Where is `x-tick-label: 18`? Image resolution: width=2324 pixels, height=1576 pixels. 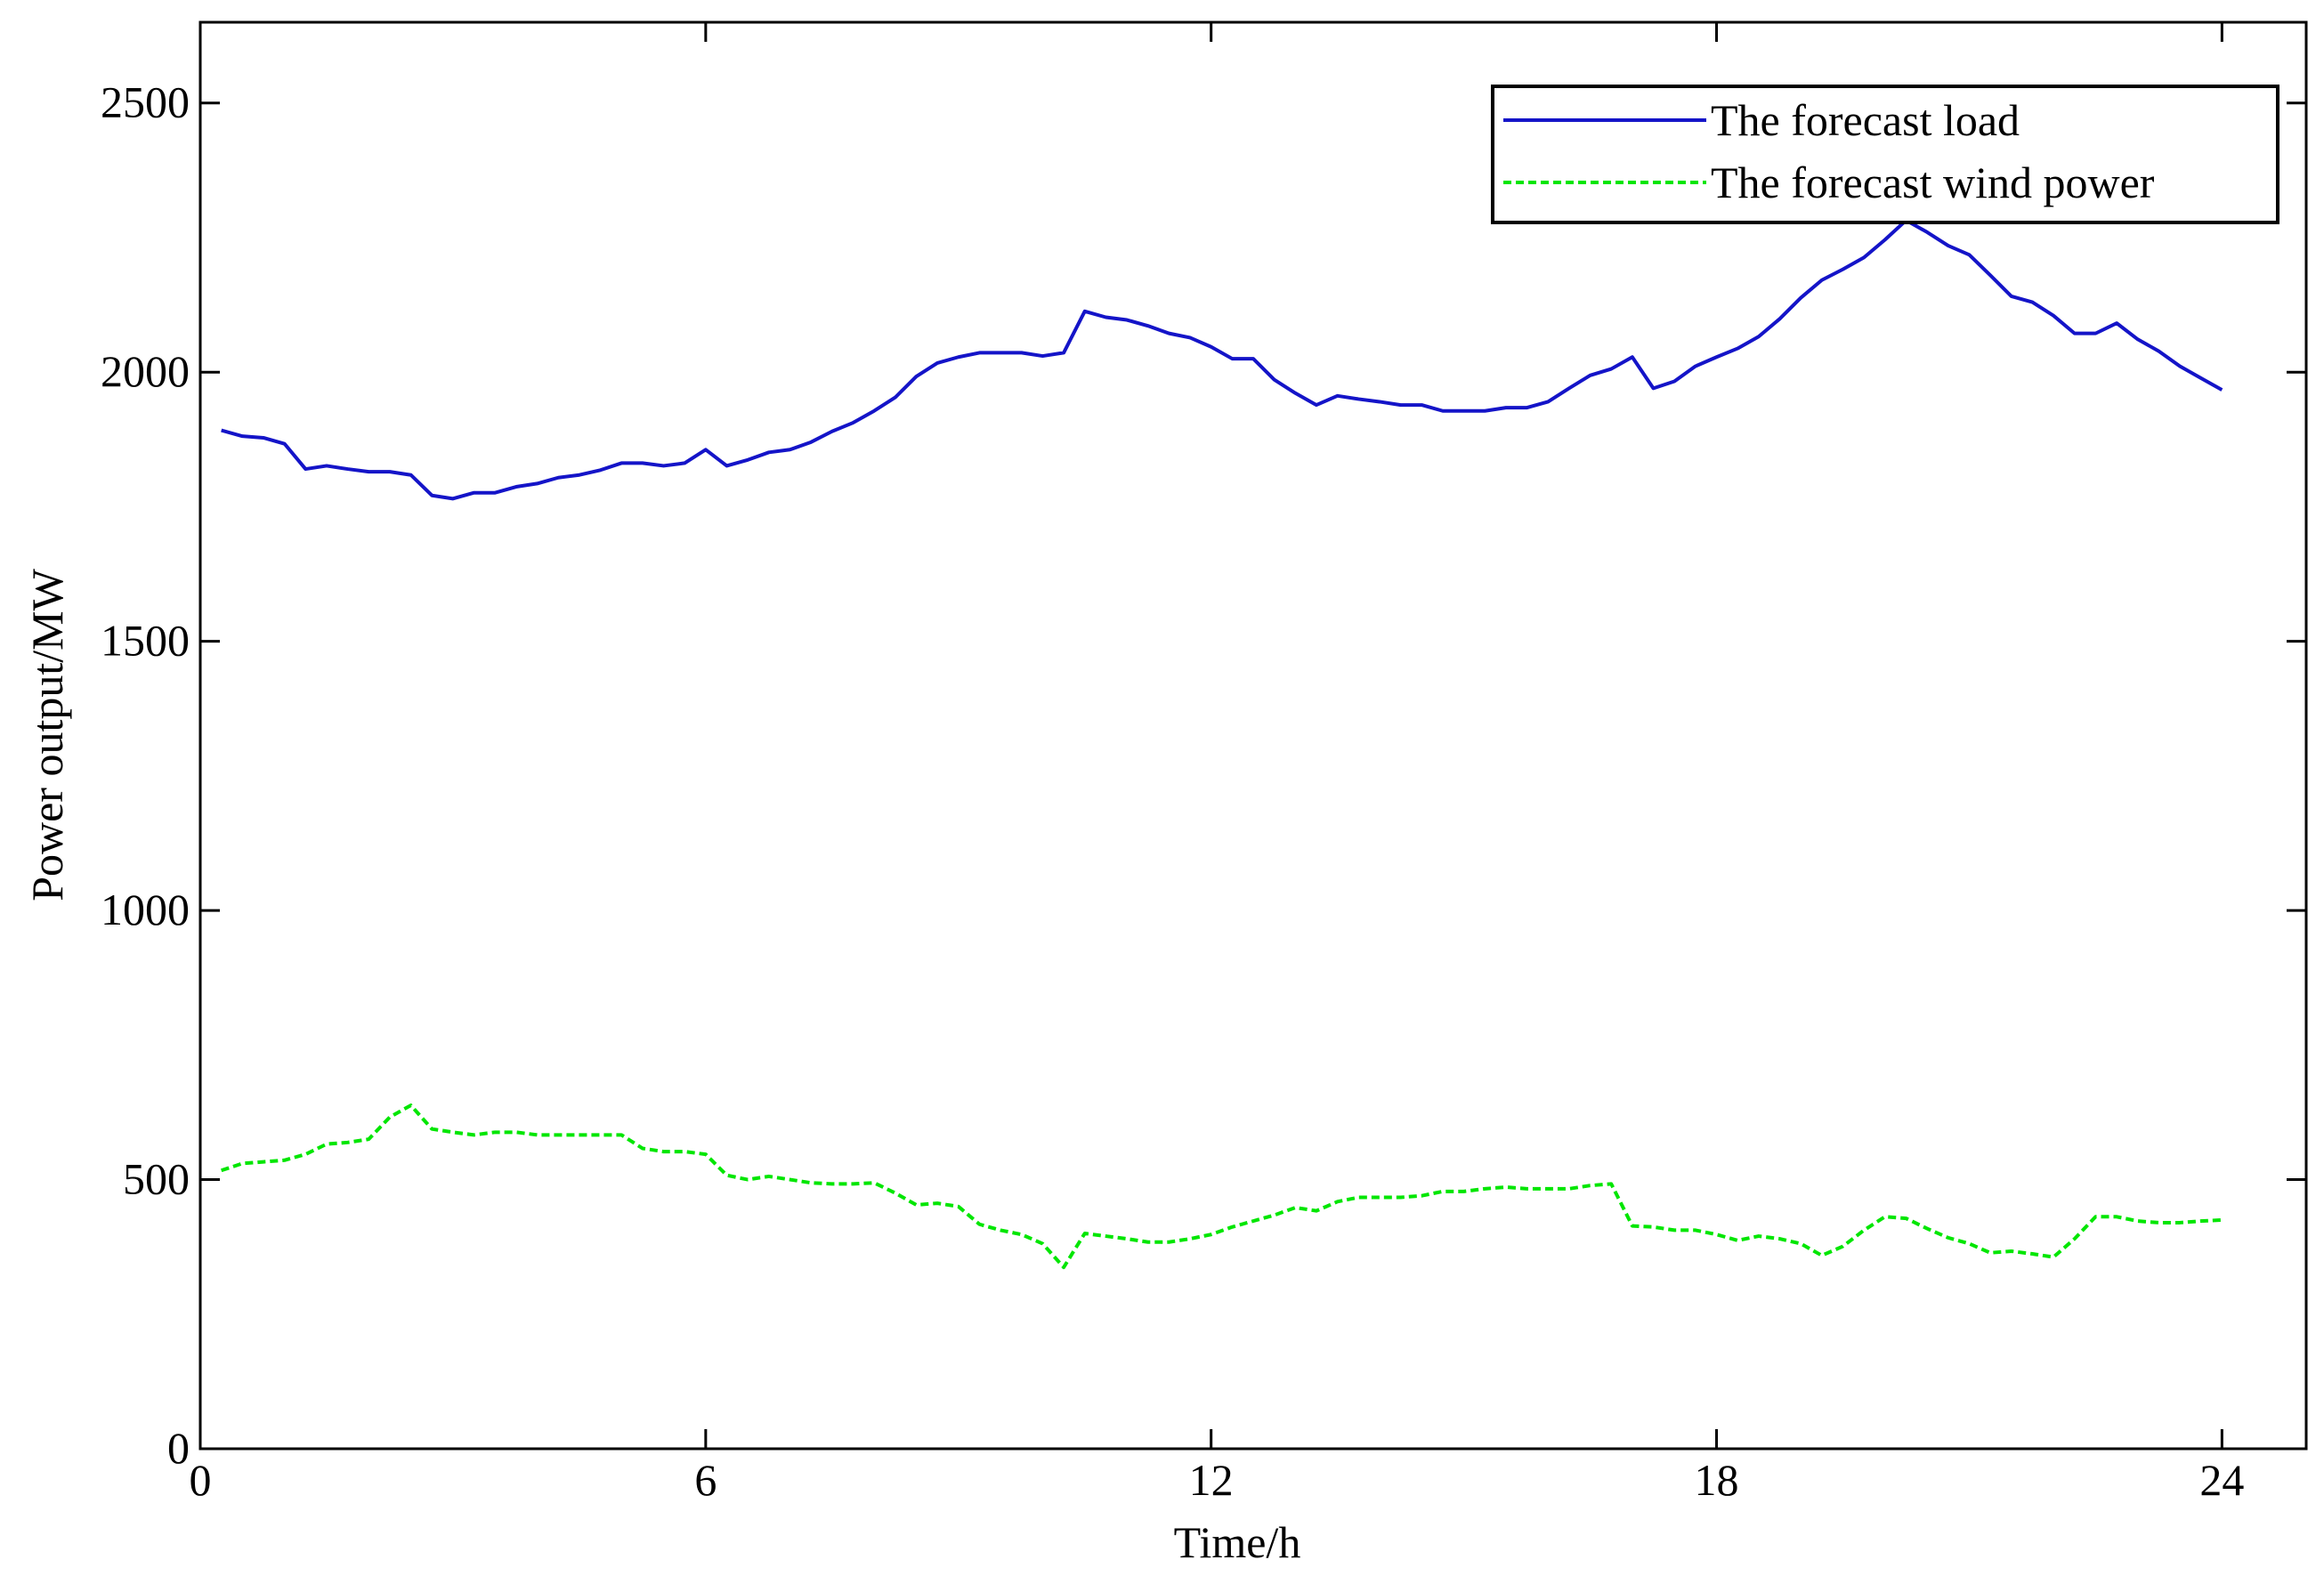 x-tick-label: 18 is located at coordinates (1717, 1480).